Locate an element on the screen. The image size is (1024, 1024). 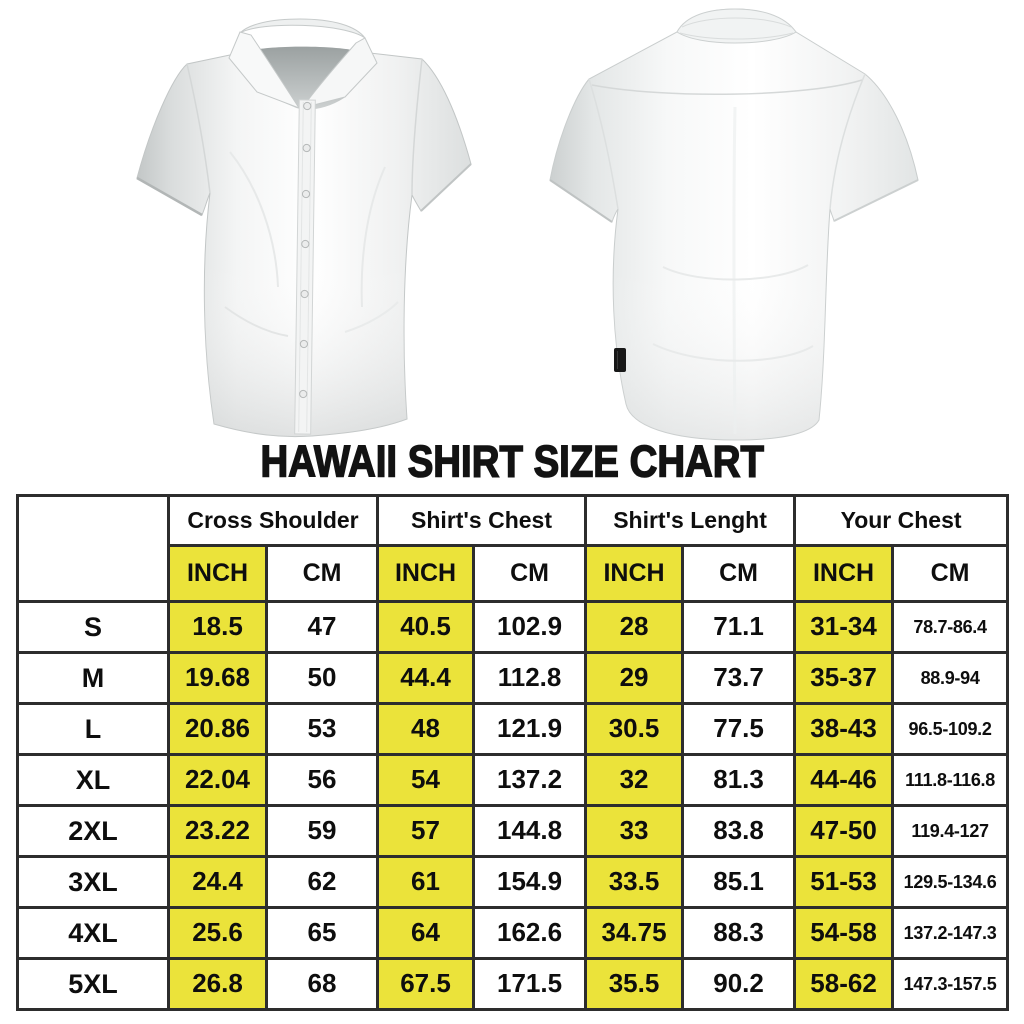
size-value: 31-34 is located at coordinates (844, 627).